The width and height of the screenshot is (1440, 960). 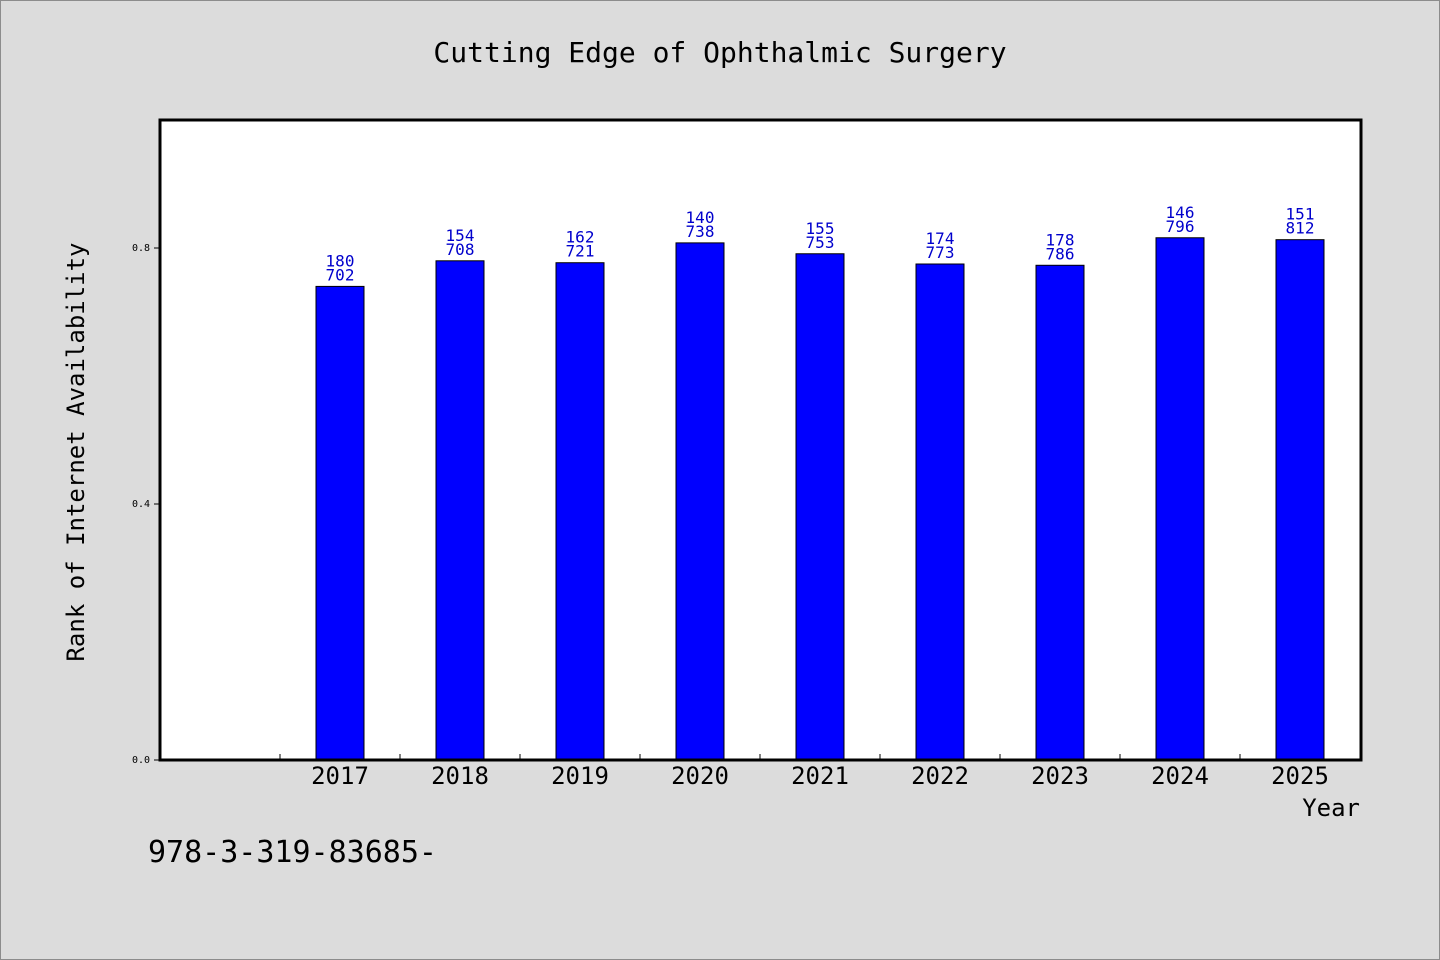 What do you see at coordinates (1300, 228) in the screenshot?
I see `data-label-bottom: 812` at bounding box center [1300, 228].